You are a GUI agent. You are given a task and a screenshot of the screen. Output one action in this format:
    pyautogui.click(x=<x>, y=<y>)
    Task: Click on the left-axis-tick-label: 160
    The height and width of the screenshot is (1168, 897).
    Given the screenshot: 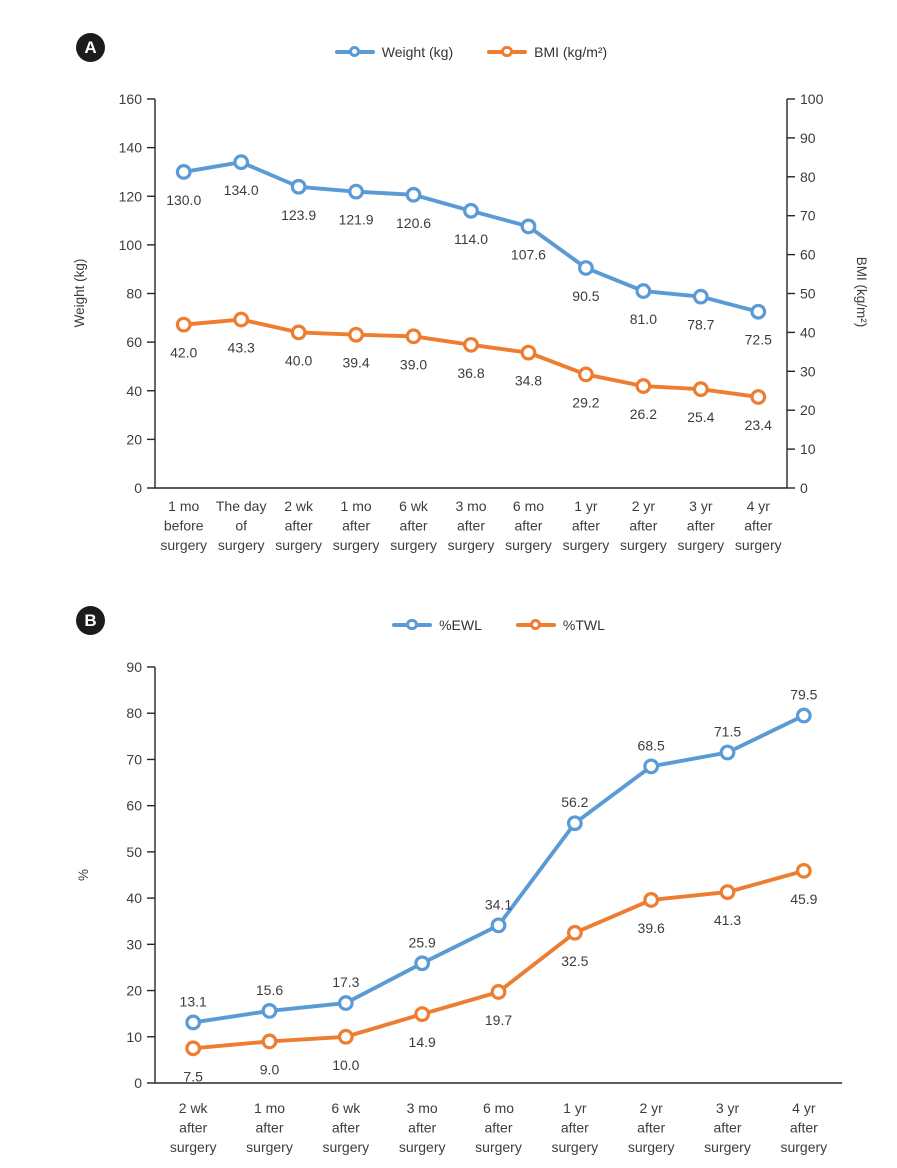 What is the action you would take?
    pyautogui.click(x=131, y=99)
    